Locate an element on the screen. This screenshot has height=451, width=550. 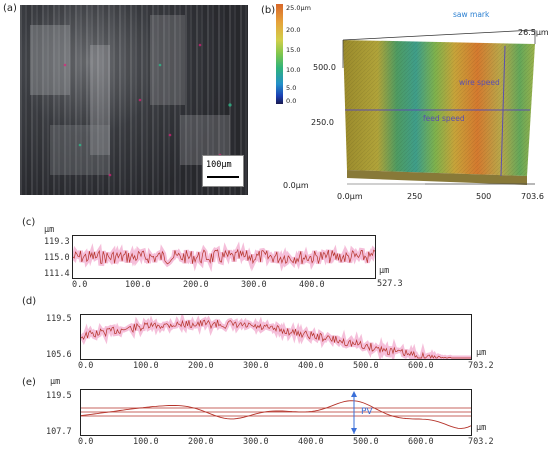
colorbar is located at coordinates (279, 54).